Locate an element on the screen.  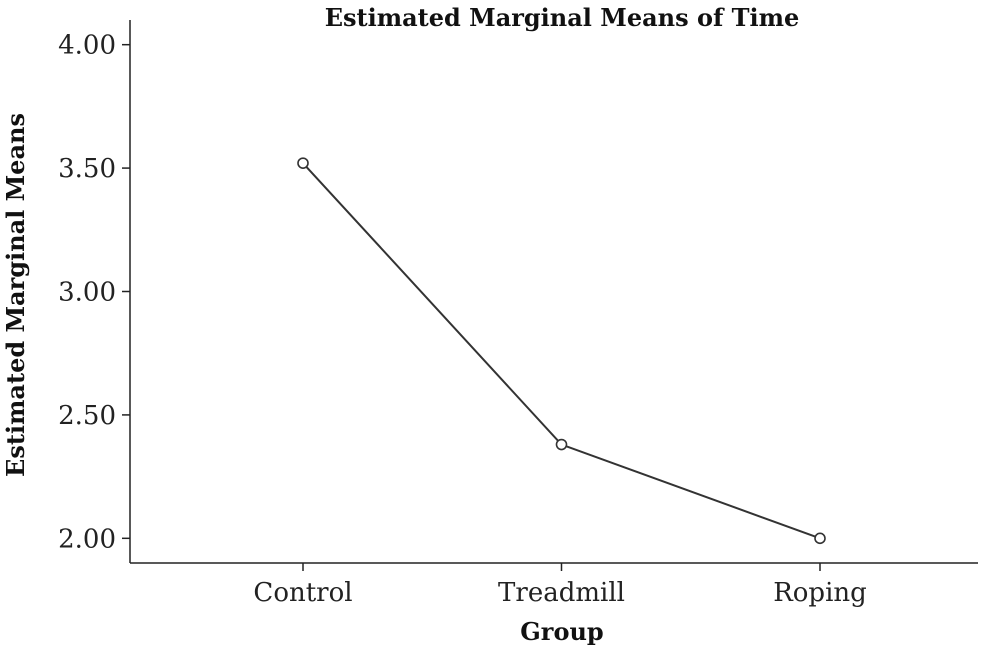
chart-title: Estimated Marginal Means of Time is located at coordinates (562, 17).